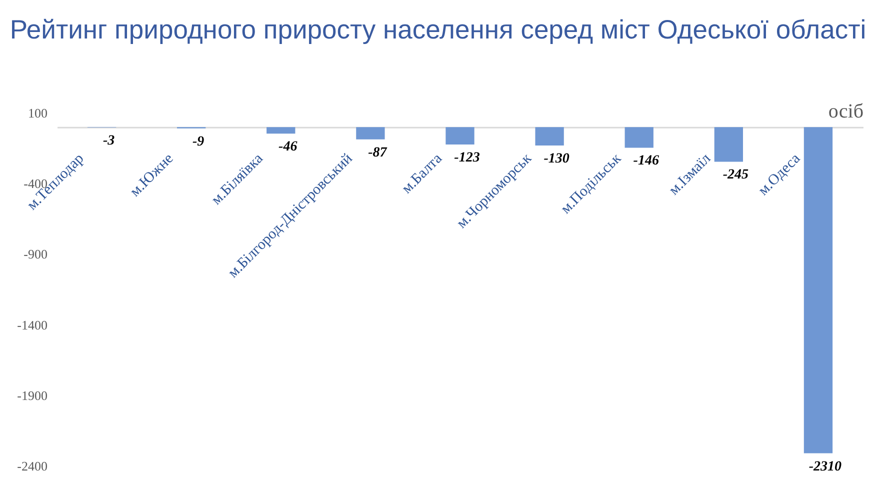 Image resolution: width=881 pixels, height=488 pixels. What do you see at coordinates (198, 142) in the screenshot?
I see `data-label: -9` at bounding box center [198, 142].